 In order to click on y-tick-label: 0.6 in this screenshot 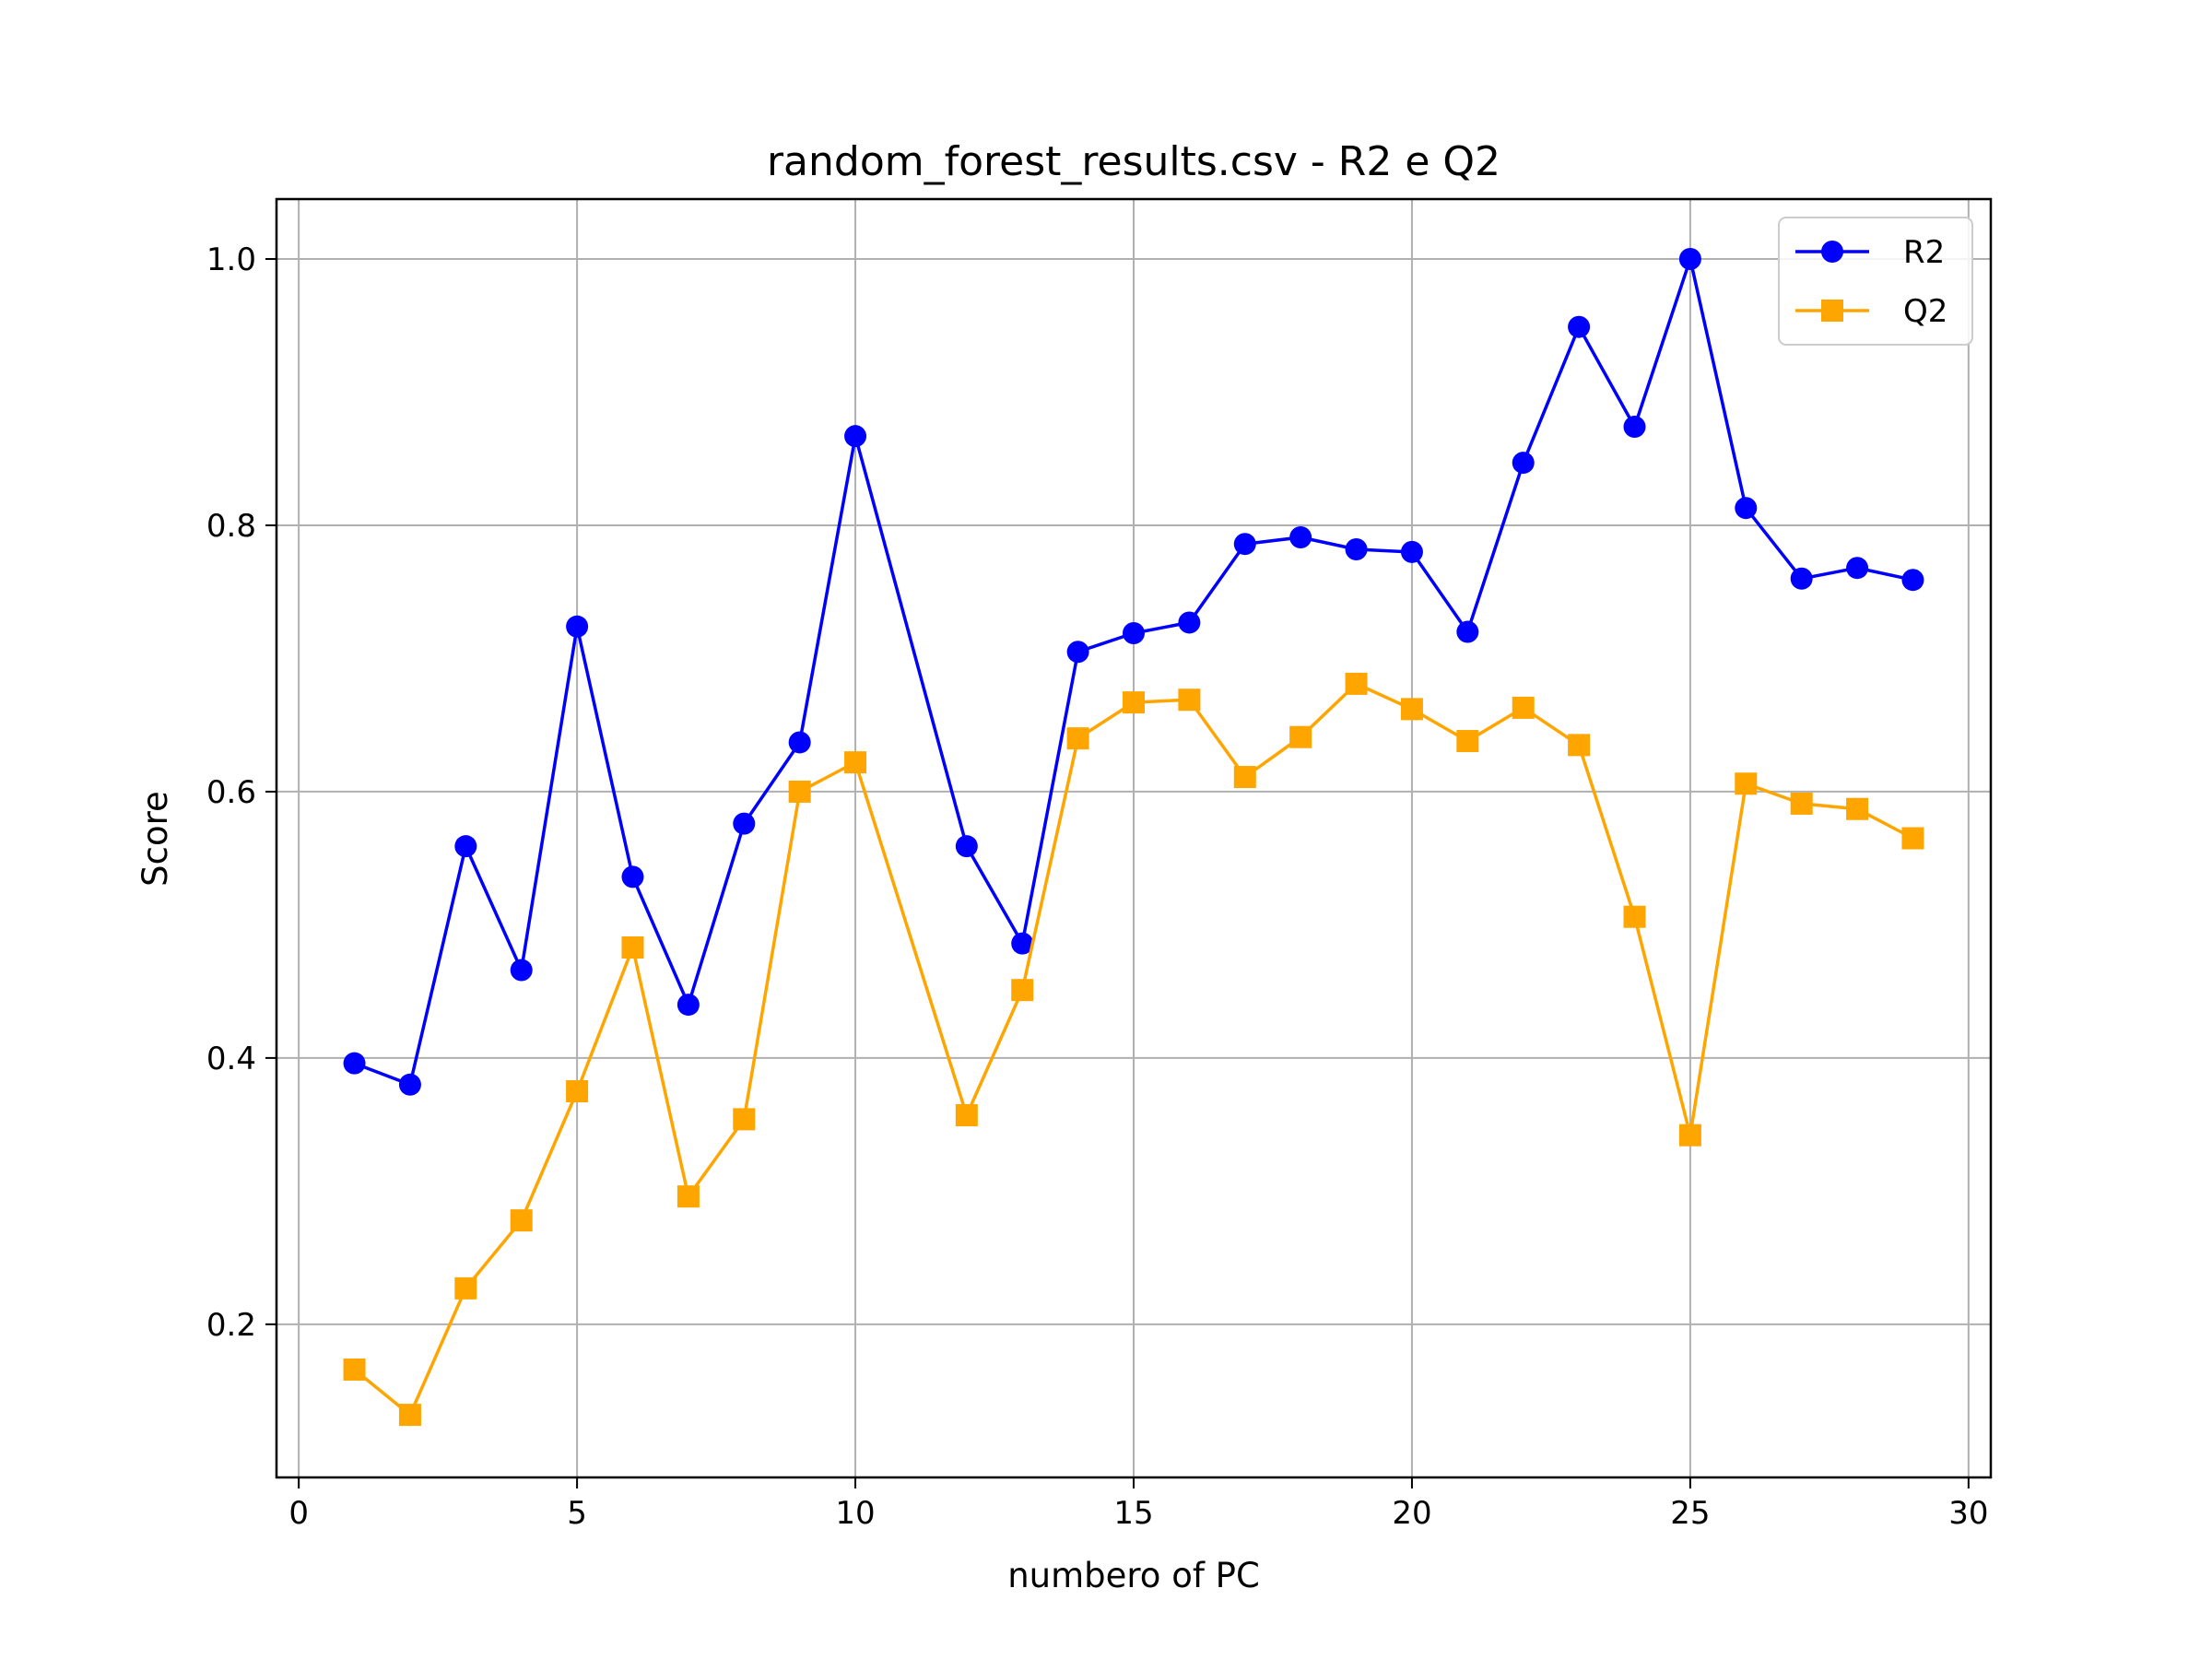, I will do `click(231, 792)`.